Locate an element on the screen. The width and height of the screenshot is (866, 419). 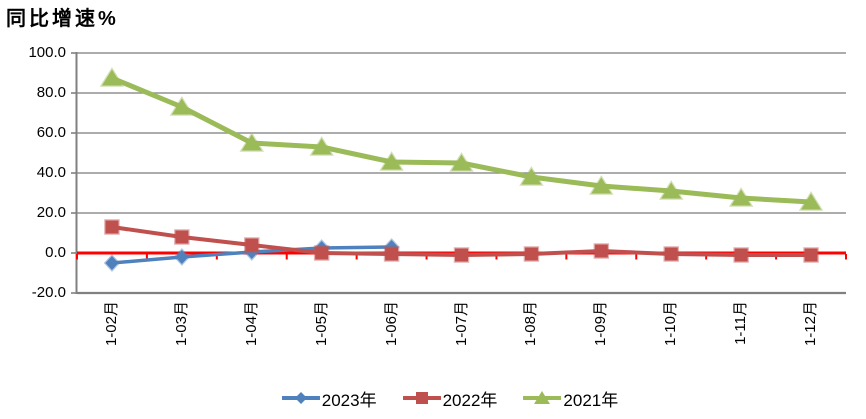
x-axis-label: 1-08月 is located at coordinates (531, 324).